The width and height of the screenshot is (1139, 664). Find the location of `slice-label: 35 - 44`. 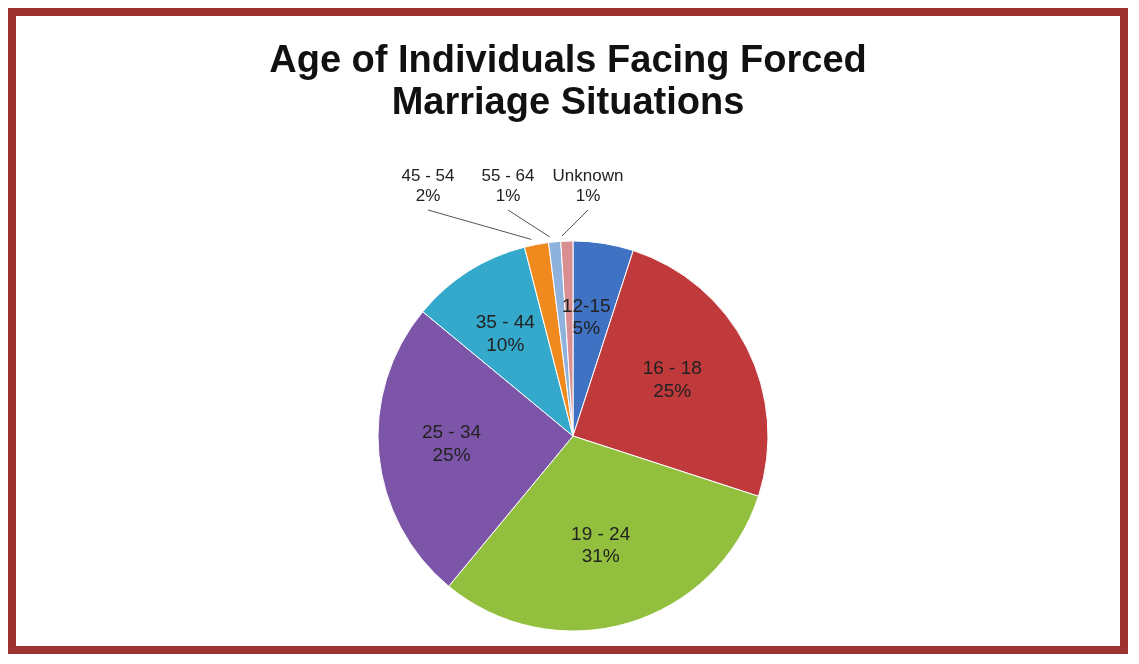

slice-label: 35 - 44 is located at coordinates (505, 322).